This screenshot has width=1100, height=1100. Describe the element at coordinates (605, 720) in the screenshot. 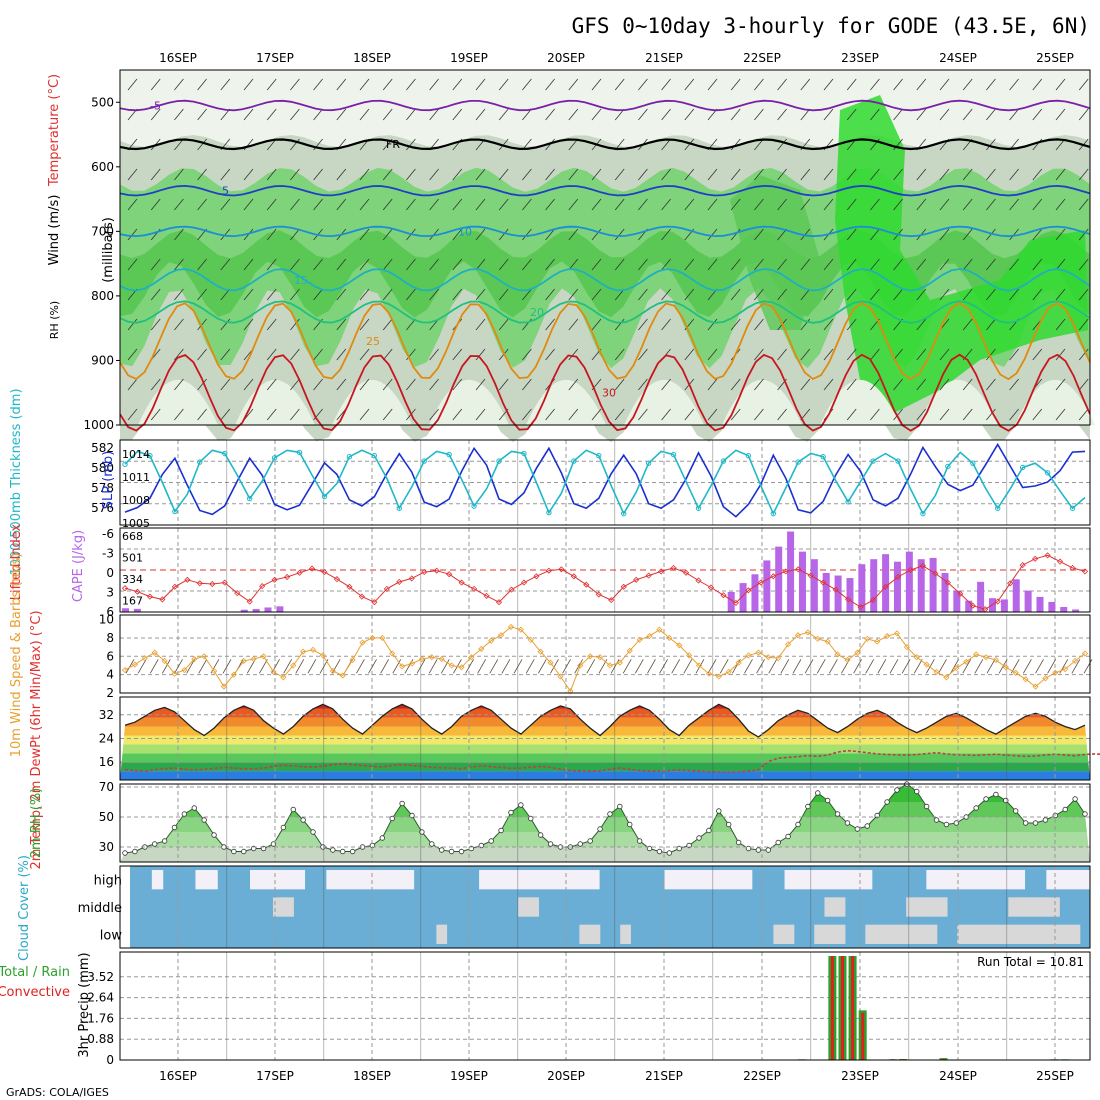

I see `temp-line` at that location.